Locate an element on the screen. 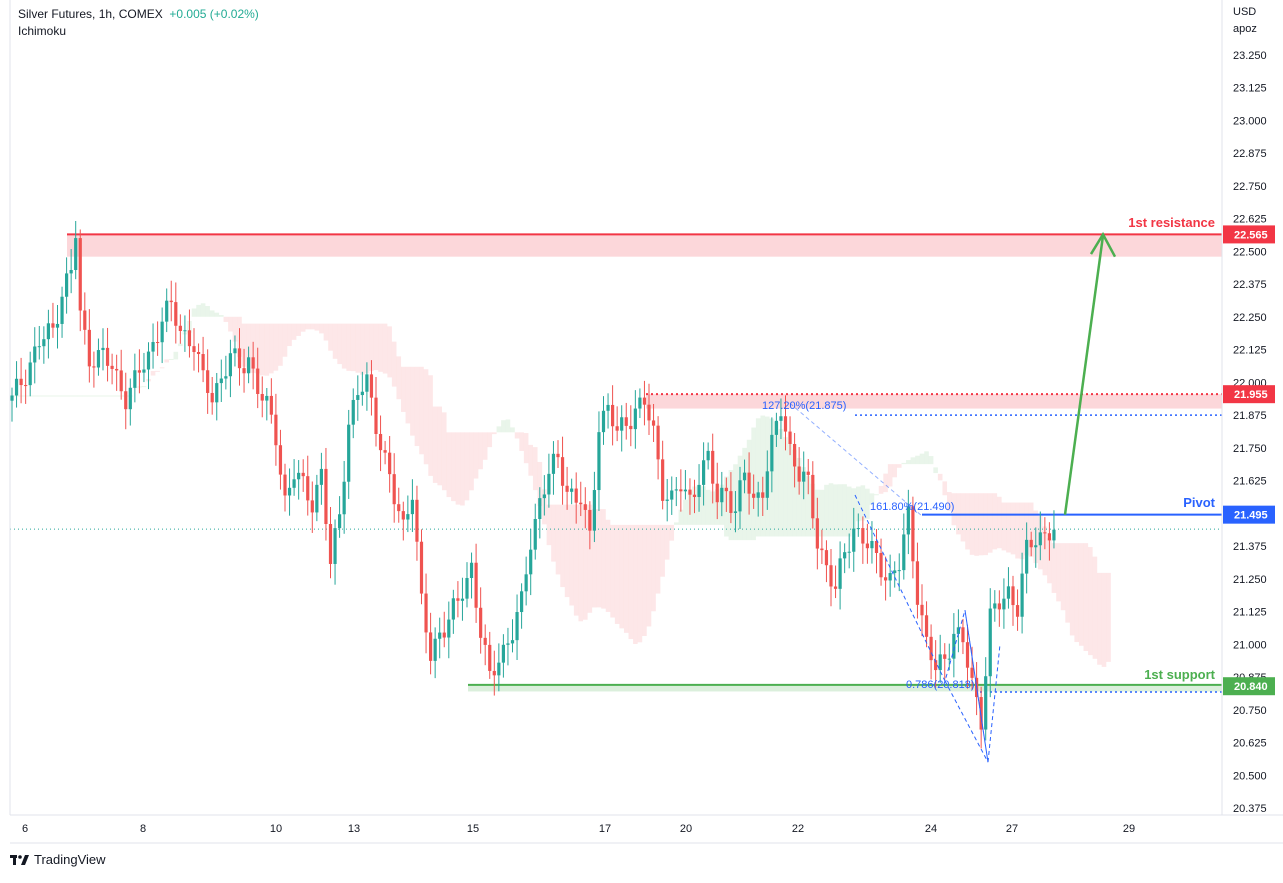 Image resolution: width=1283 pixels, height=883 pixels. y-tick-label: 21.125 is located at coordinates (1250, 613).